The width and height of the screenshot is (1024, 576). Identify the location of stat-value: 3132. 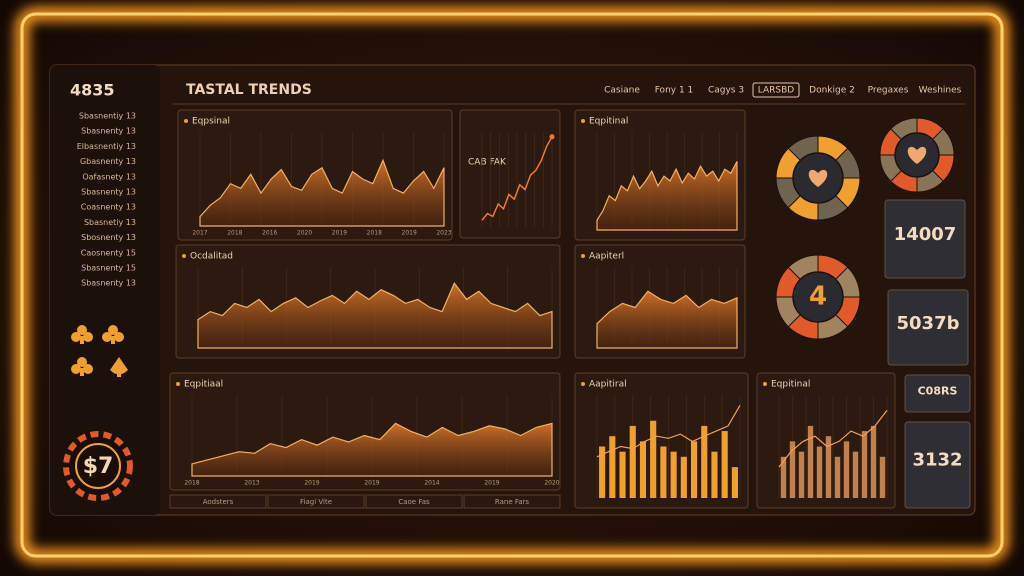
(937, 460).